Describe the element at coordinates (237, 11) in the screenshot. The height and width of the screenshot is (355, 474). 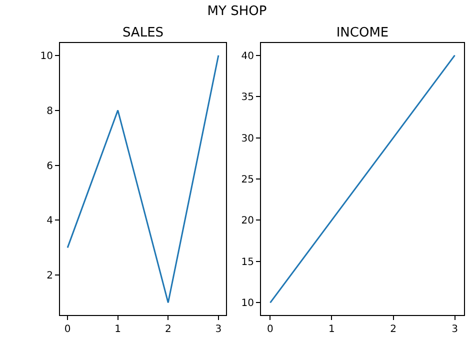
I see `text: MY SHOP` at that location.